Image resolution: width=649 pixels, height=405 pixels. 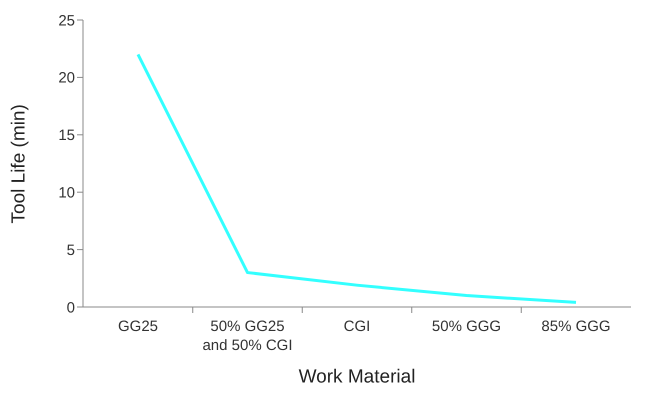 I want to click on x-tick-label: 50% GG25 and 50% CGI, so click(x=247, y=336).